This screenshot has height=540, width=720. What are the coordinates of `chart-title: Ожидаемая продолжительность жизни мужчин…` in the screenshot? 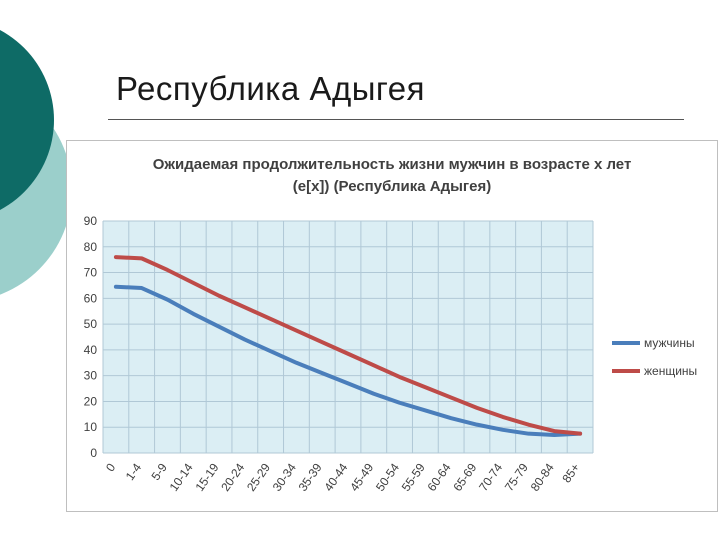 It's located at (392, 164).